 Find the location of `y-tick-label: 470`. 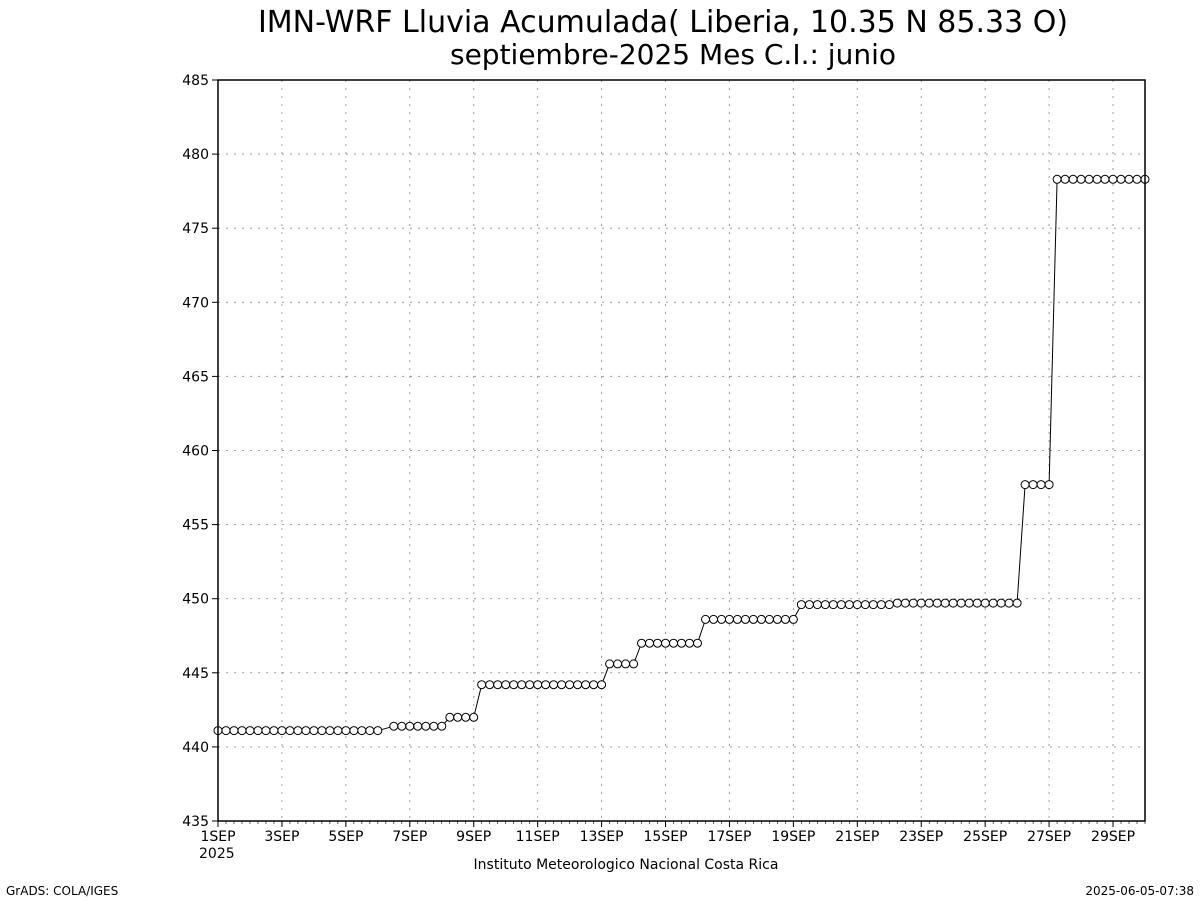

y-tick-label: 470 is located at coordinates (195, 303).